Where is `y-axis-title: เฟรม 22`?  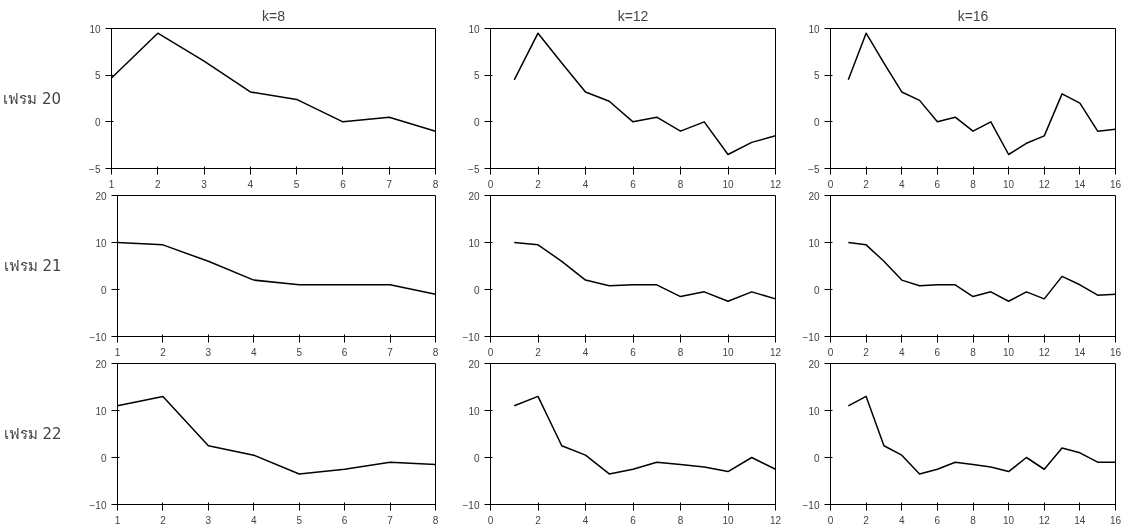
y-axis-title: เฟรม 22 is located at coordinates (32, 434).